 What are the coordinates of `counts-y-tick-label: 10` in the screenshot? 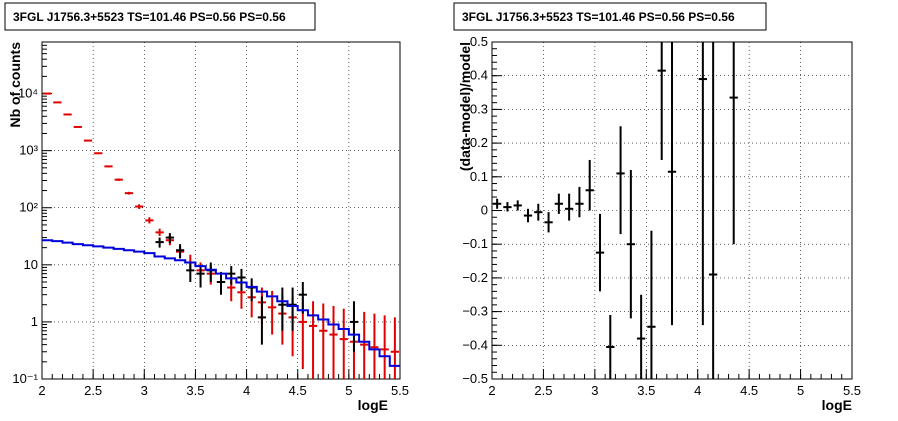 It's located at (31, 264).